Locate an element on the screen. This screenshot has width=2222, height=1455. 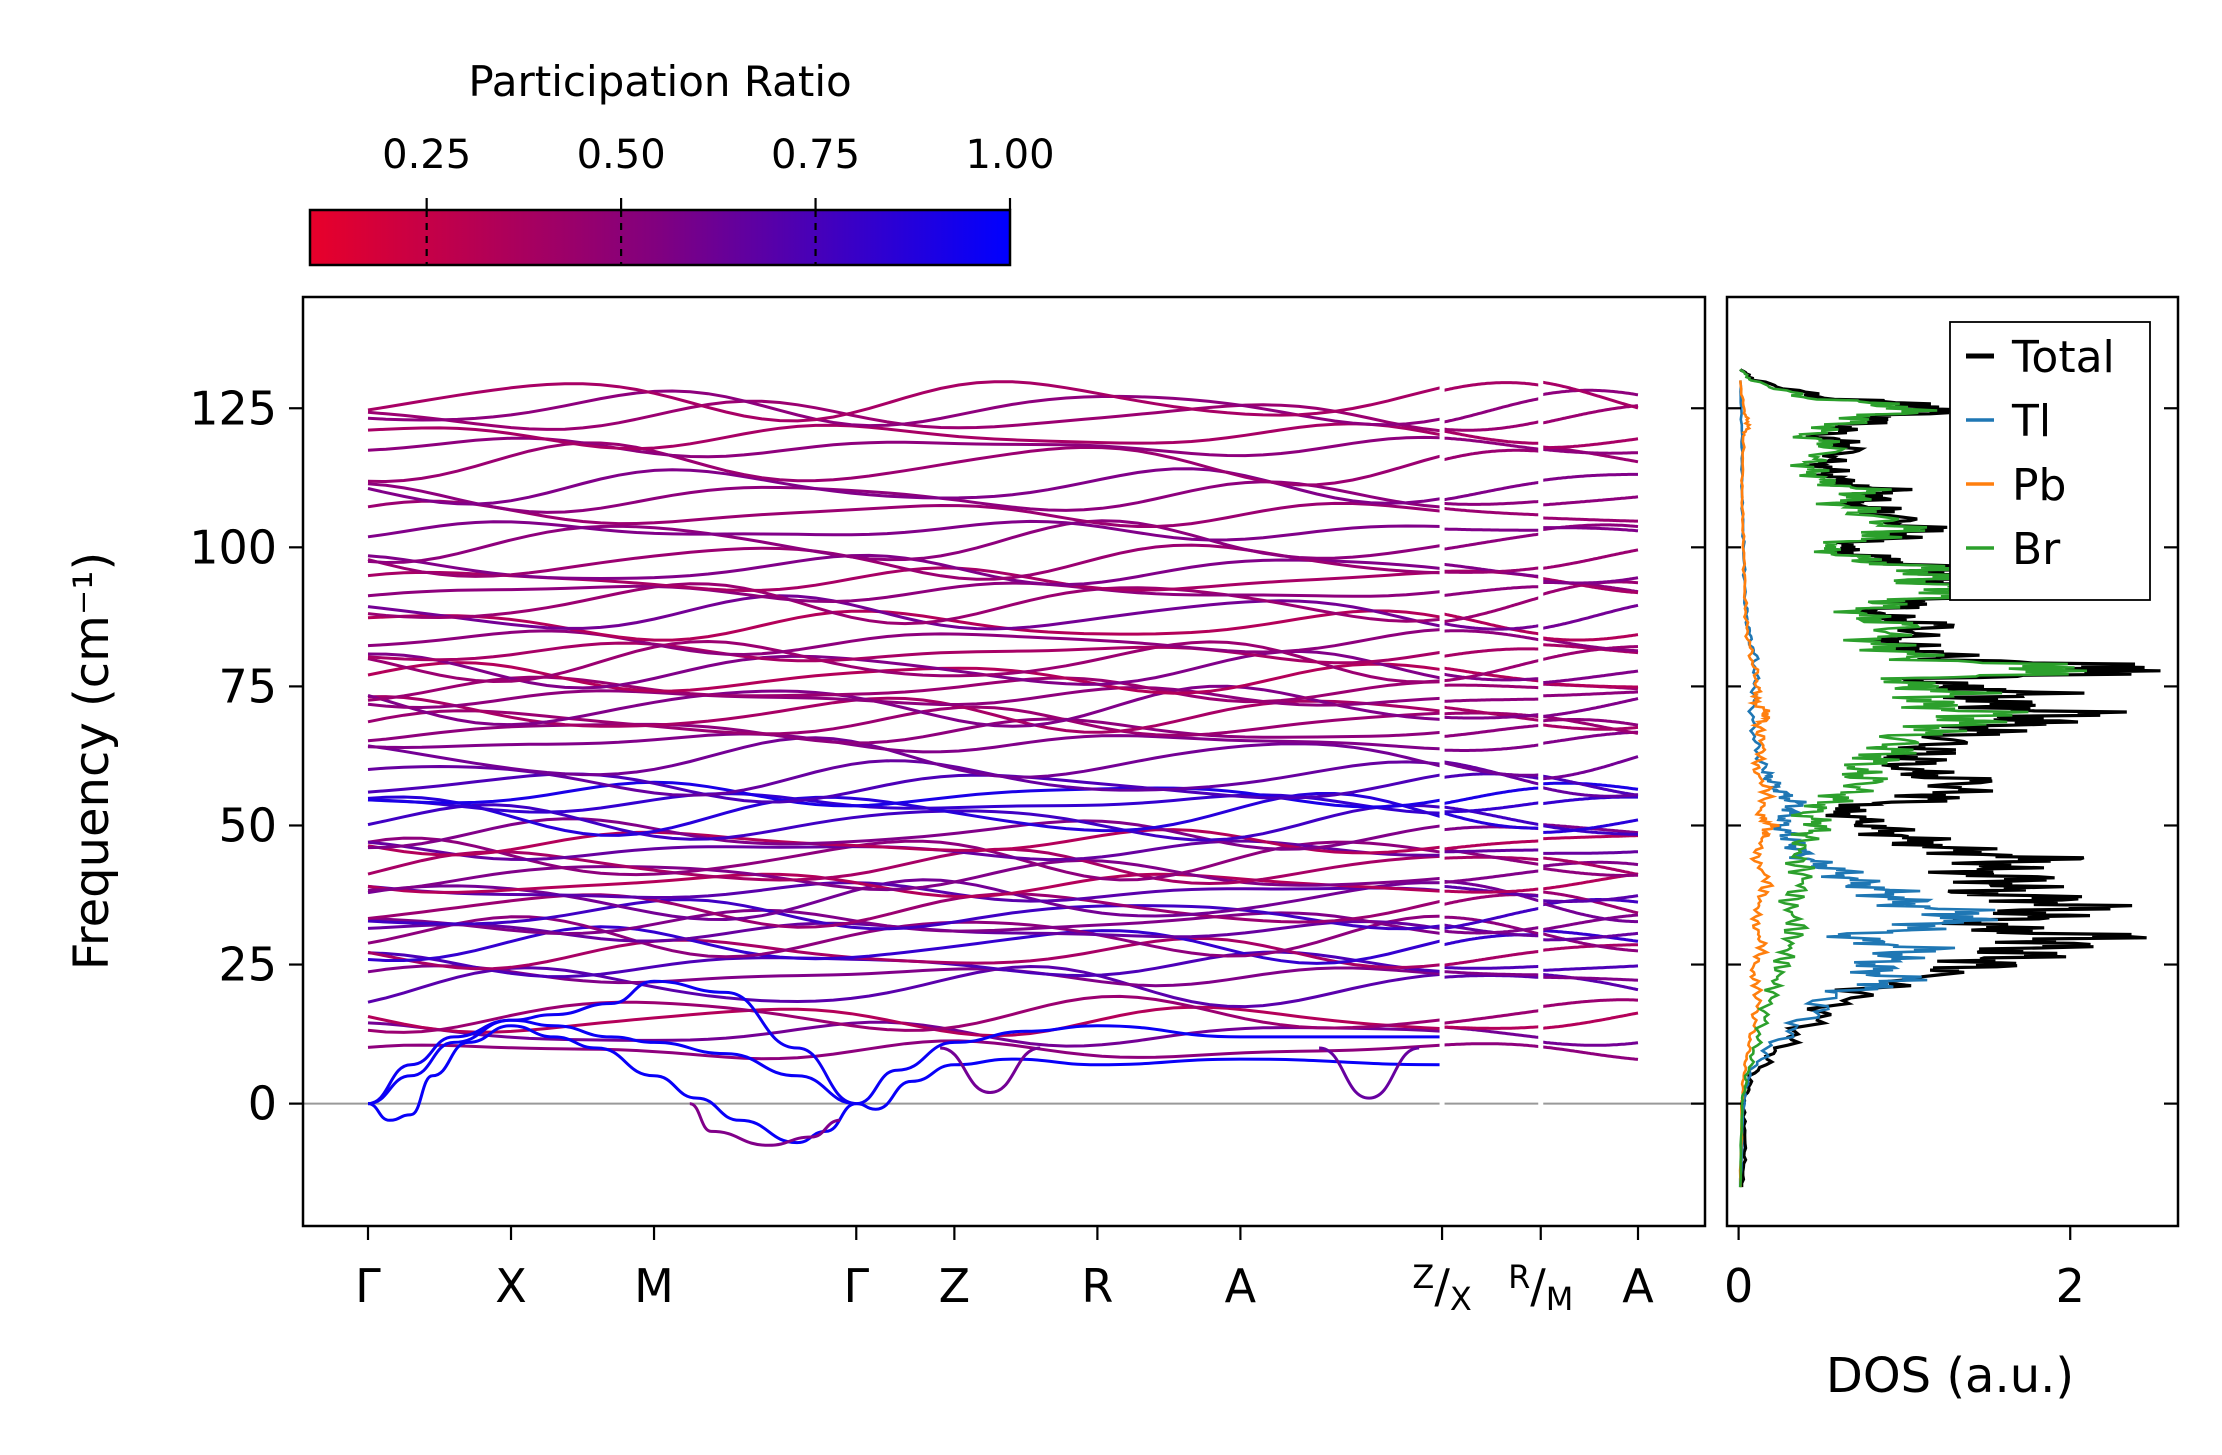
k-label: Z is located at coordinates (955, 1286).